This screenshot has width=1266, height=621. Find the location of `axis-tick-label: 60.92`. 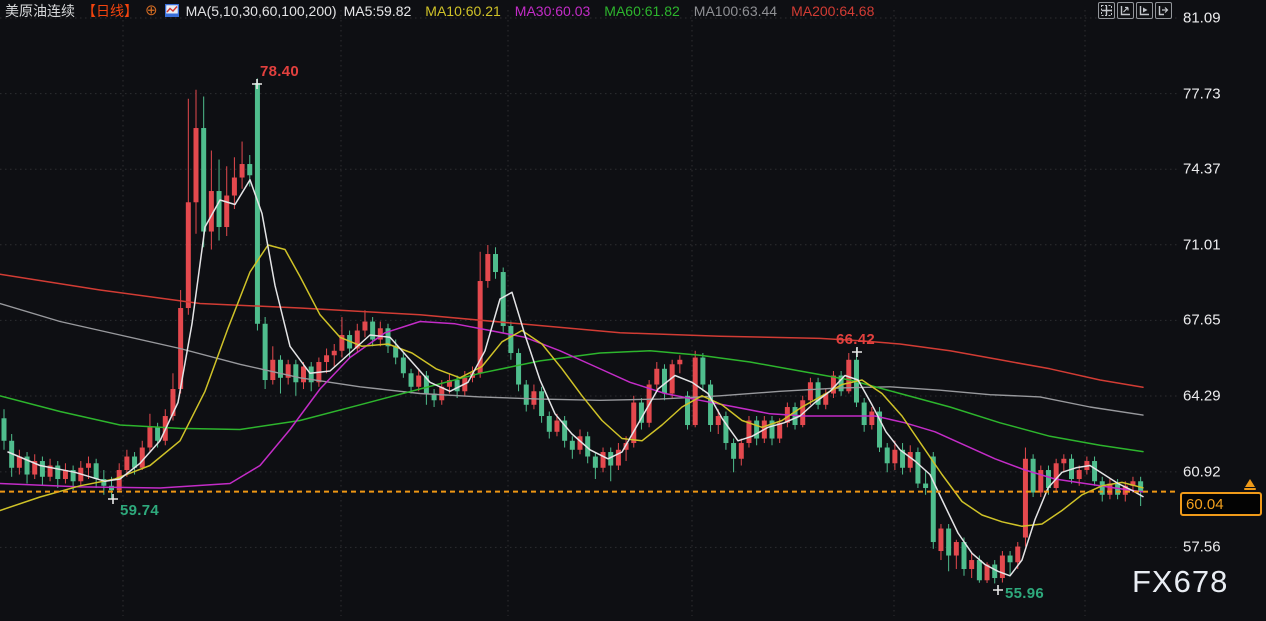

axis-tick-label: 60.92 is located at coordinates (1202, 472).